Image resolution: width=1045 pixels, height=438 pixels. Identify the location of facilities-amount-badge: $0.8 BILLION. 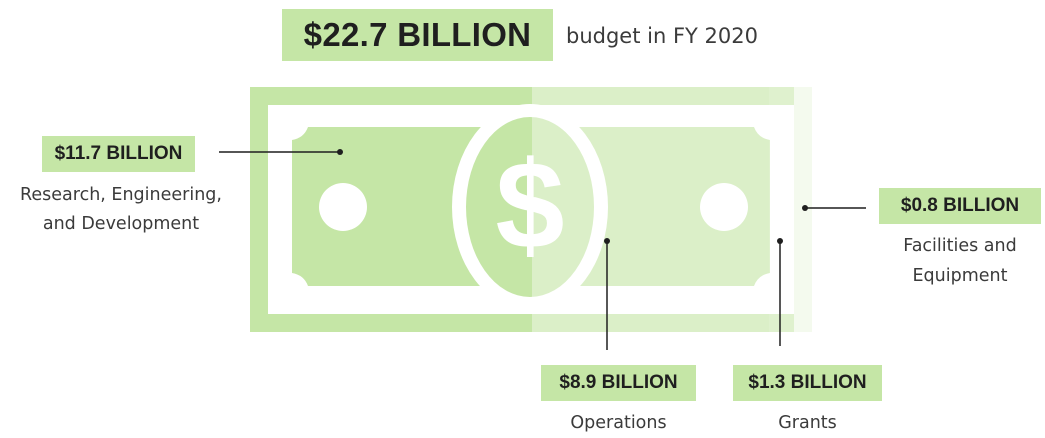
(960, 206).